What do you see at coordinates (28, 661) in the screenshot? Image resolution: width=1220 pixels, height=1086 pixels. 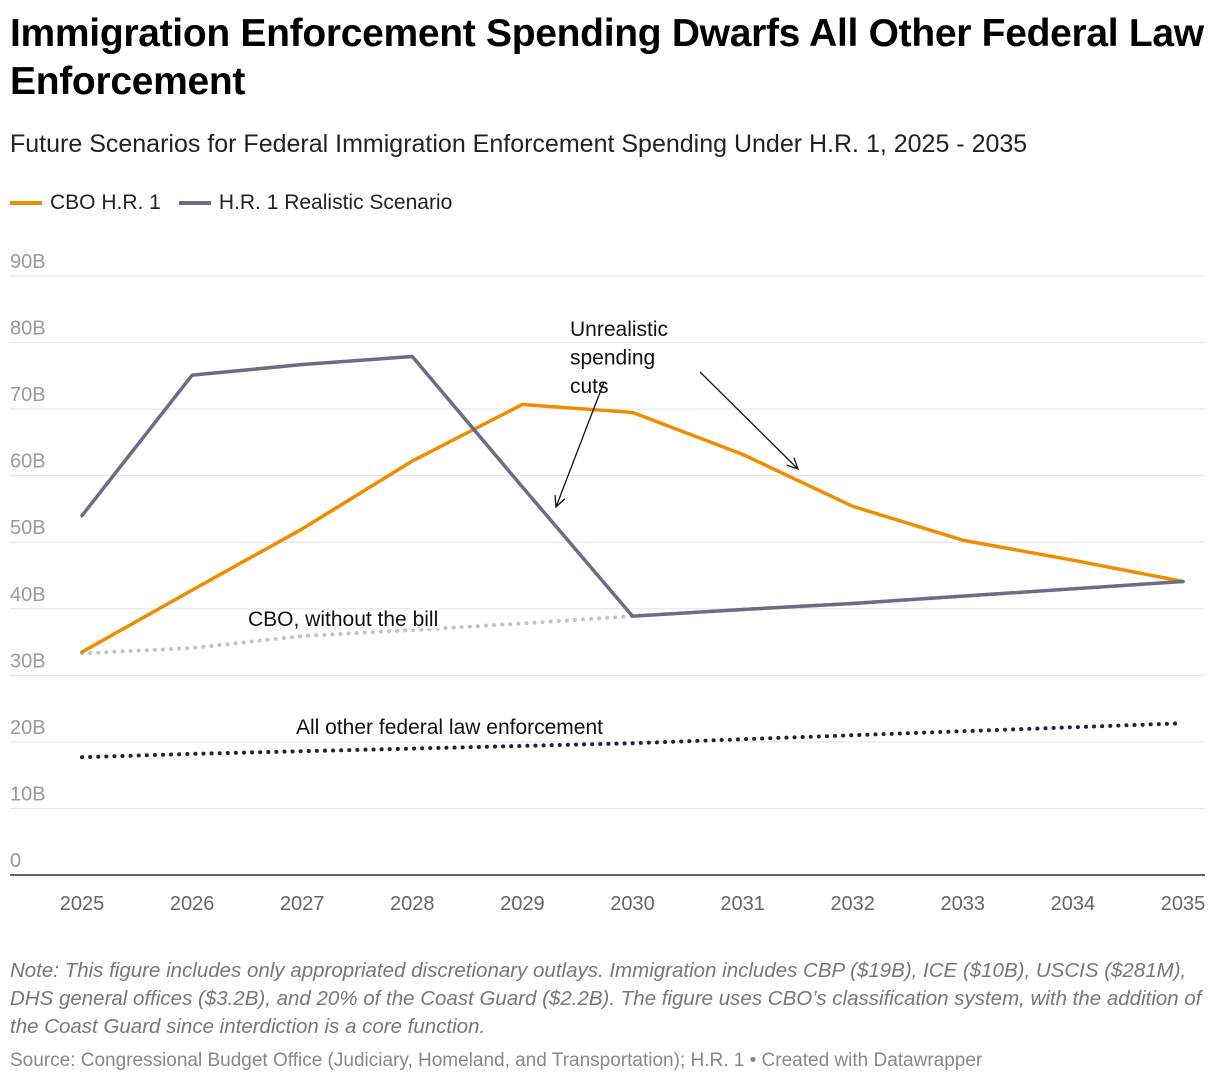 I see `y-tick-label: 30B` at bounding box center [28, 661].